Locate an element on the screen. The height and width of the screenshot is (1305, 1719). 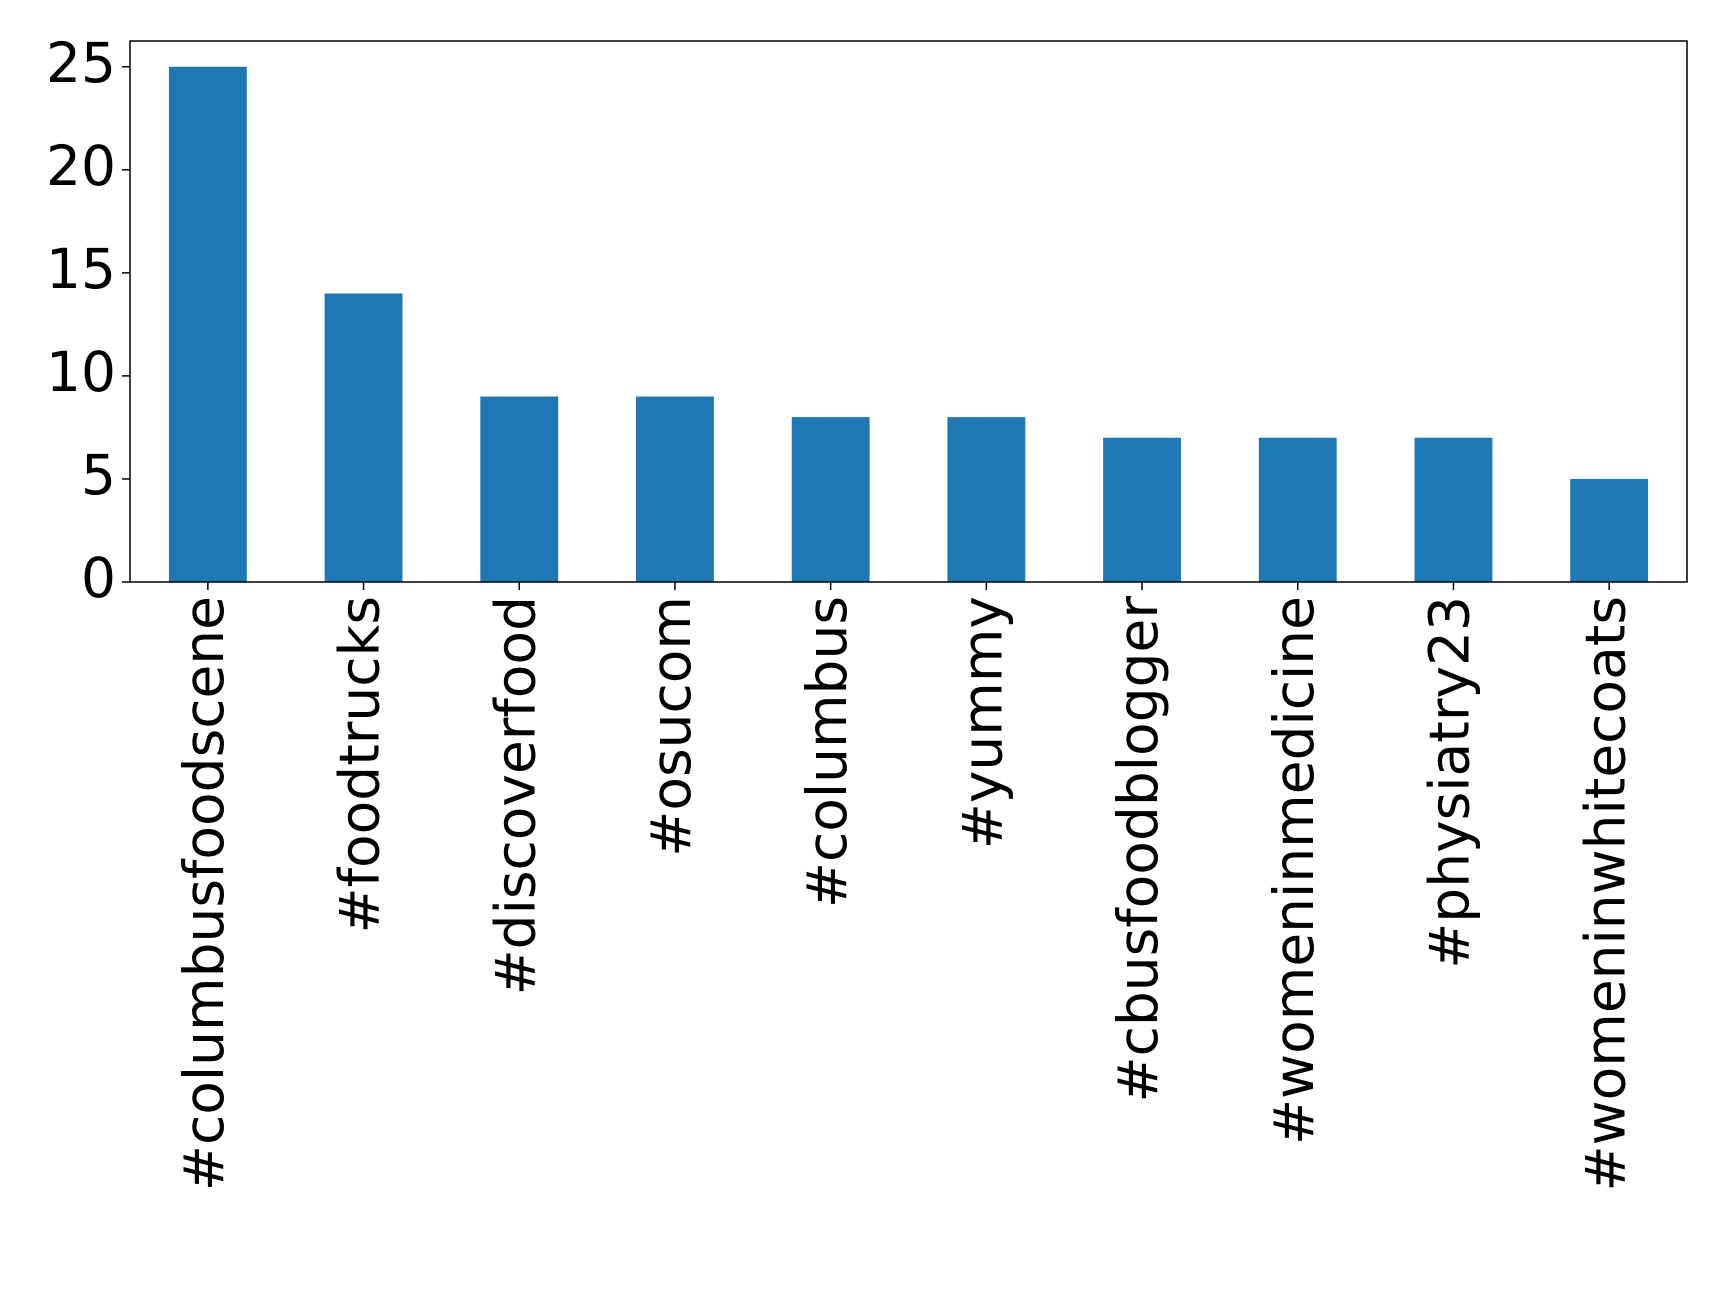
y-tick-label: 0 is located at coordinates (98, 578).